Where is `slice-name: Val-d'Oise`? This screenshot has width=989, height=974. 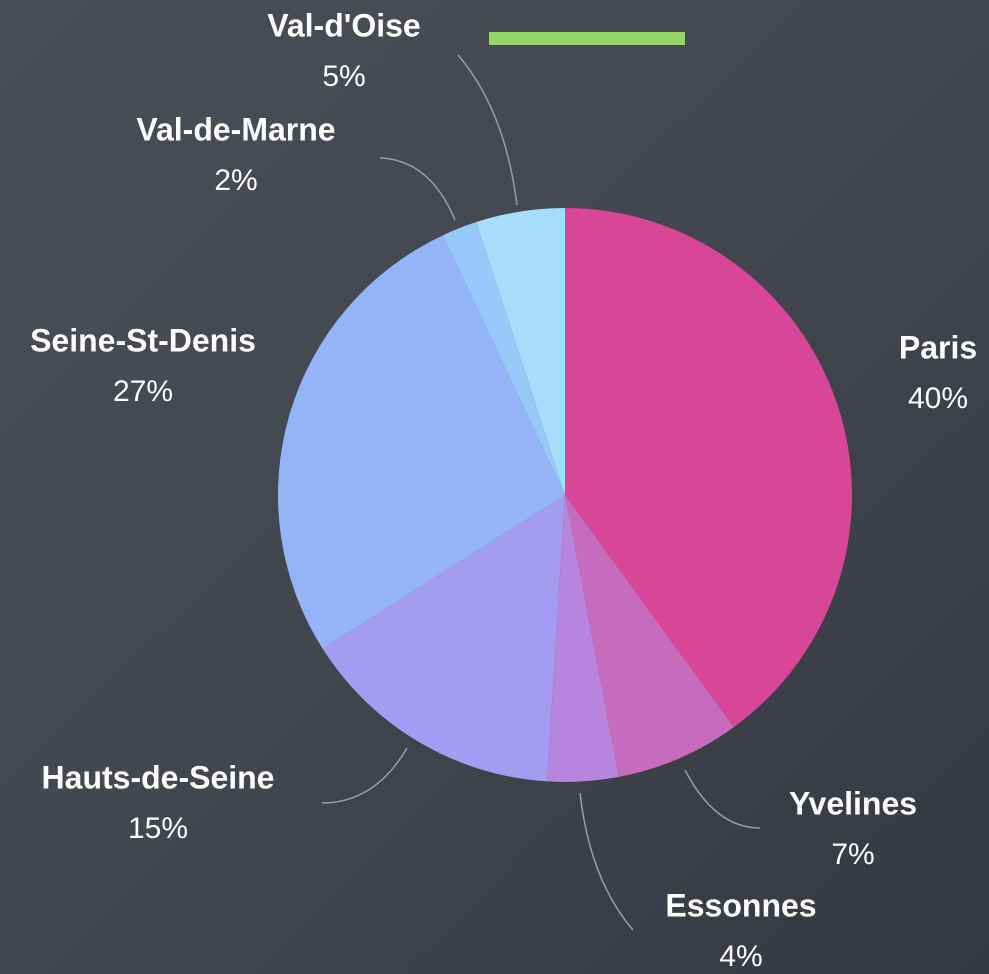
slice-name: Val-d'Oise is located at coordinates (343, 25).